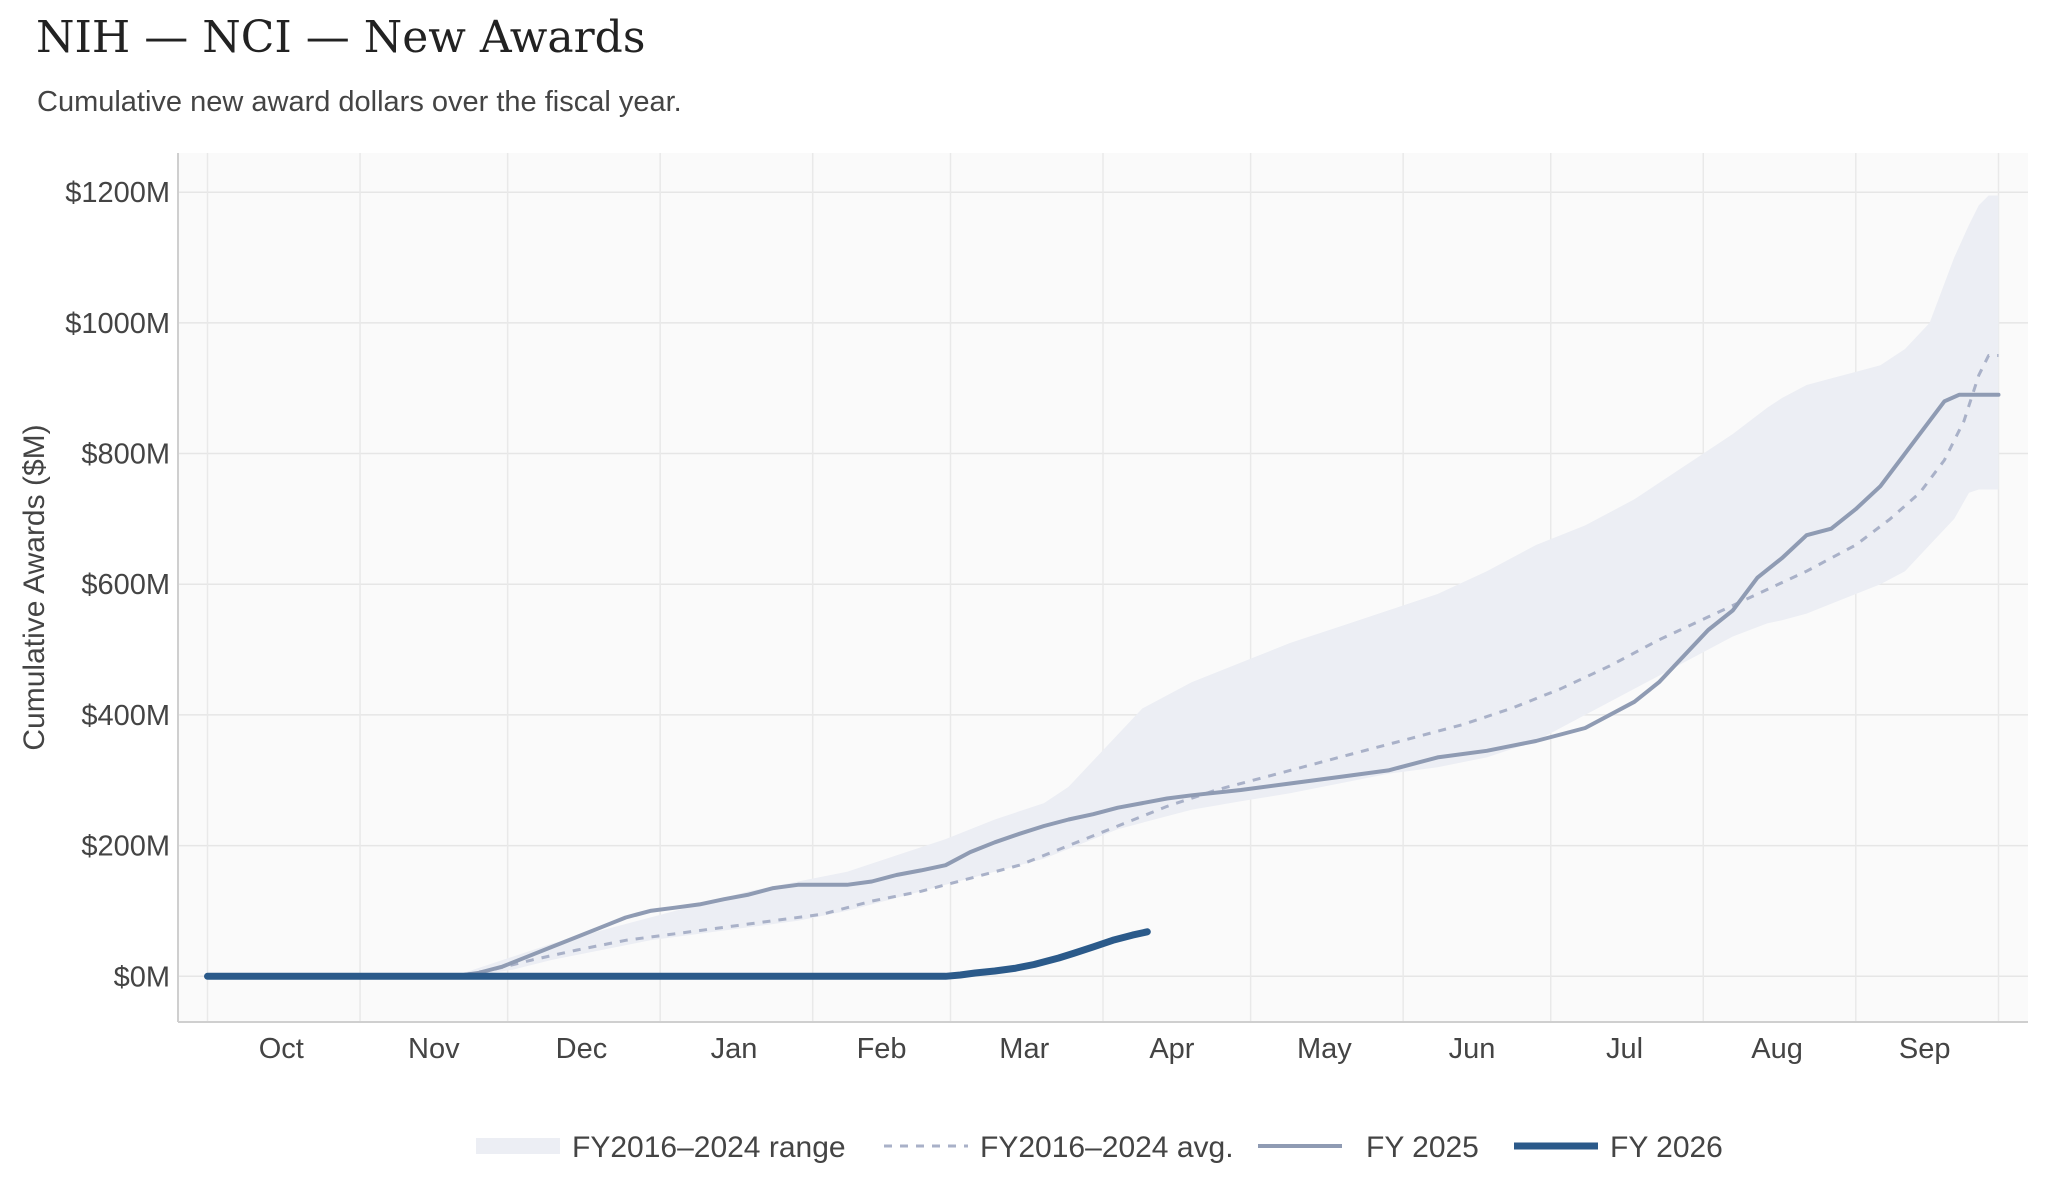  What do you see at coordinates (582, 1049) in the screenshot?
I see `x-tick-label: Dec` at bounding box center [582, 1049].